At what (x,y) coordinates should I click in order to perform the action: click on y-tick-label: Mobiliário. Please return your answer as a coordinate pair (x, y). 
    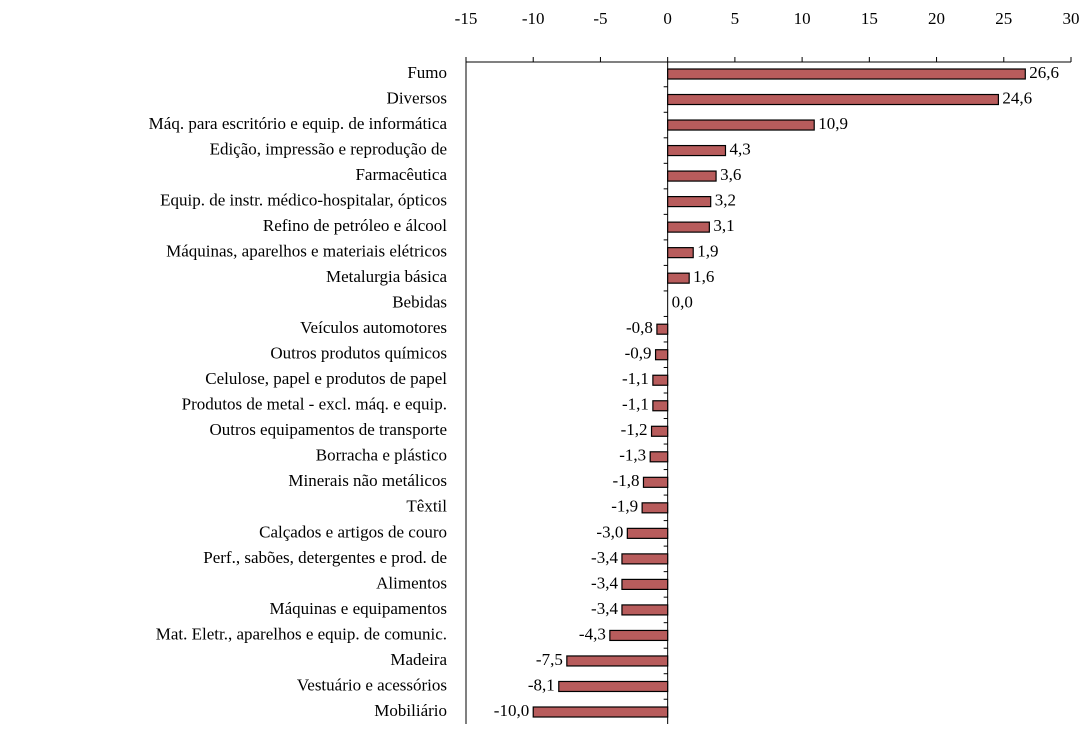
    Looking at the image, I should click on (410, 710).